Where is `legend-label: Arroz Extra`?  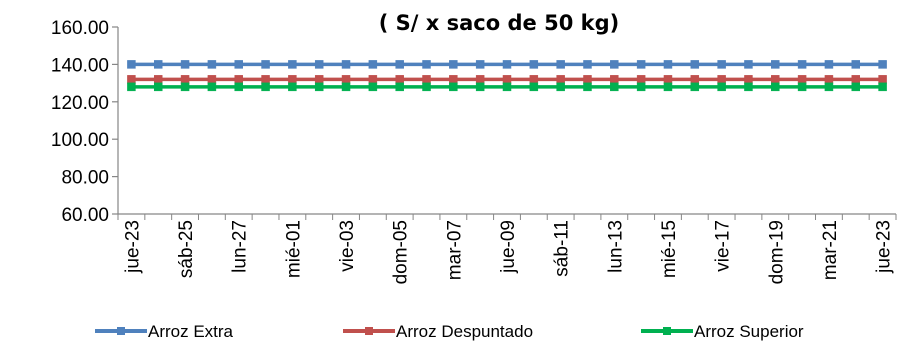 legend-label: Arroz Extra is located at coordinates (191, 331).